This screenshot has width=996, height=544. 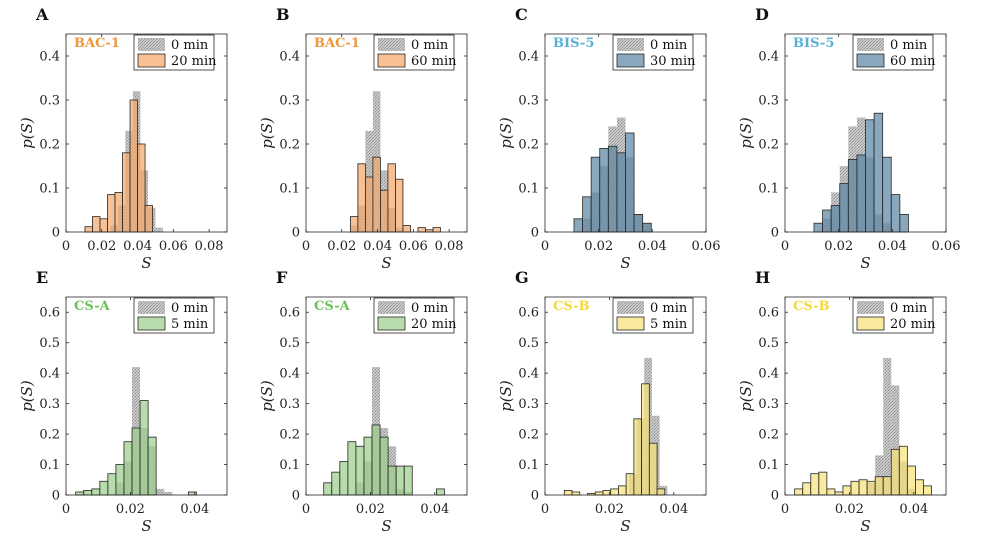 What do you see at coordinates (92, 306) in the screenshot?
I see `strain-label: CS-A` at bounding box center [92, 306].